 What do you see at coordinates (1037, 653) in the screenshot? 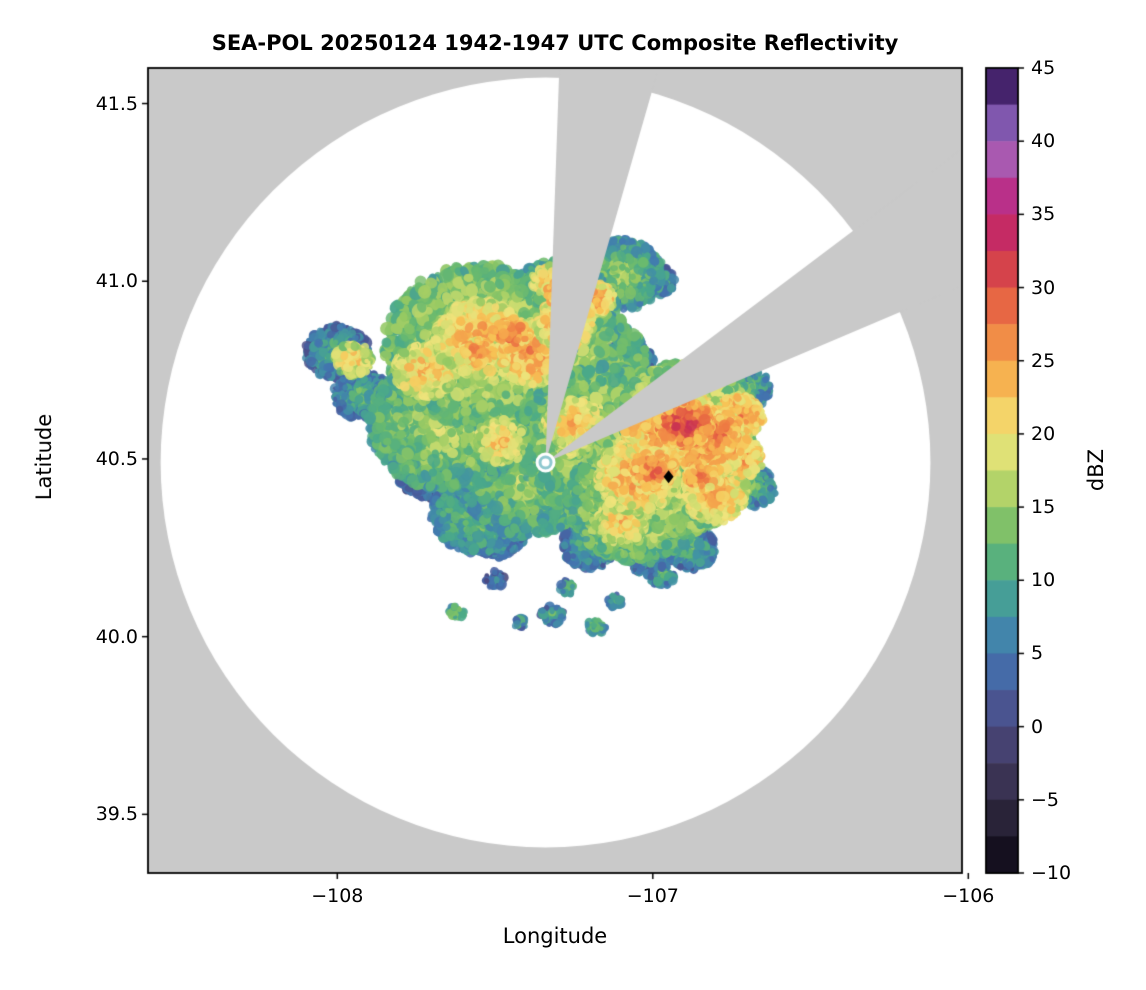
I see `colorbar-tick-label: 5` at bounding box center [1037, 653].